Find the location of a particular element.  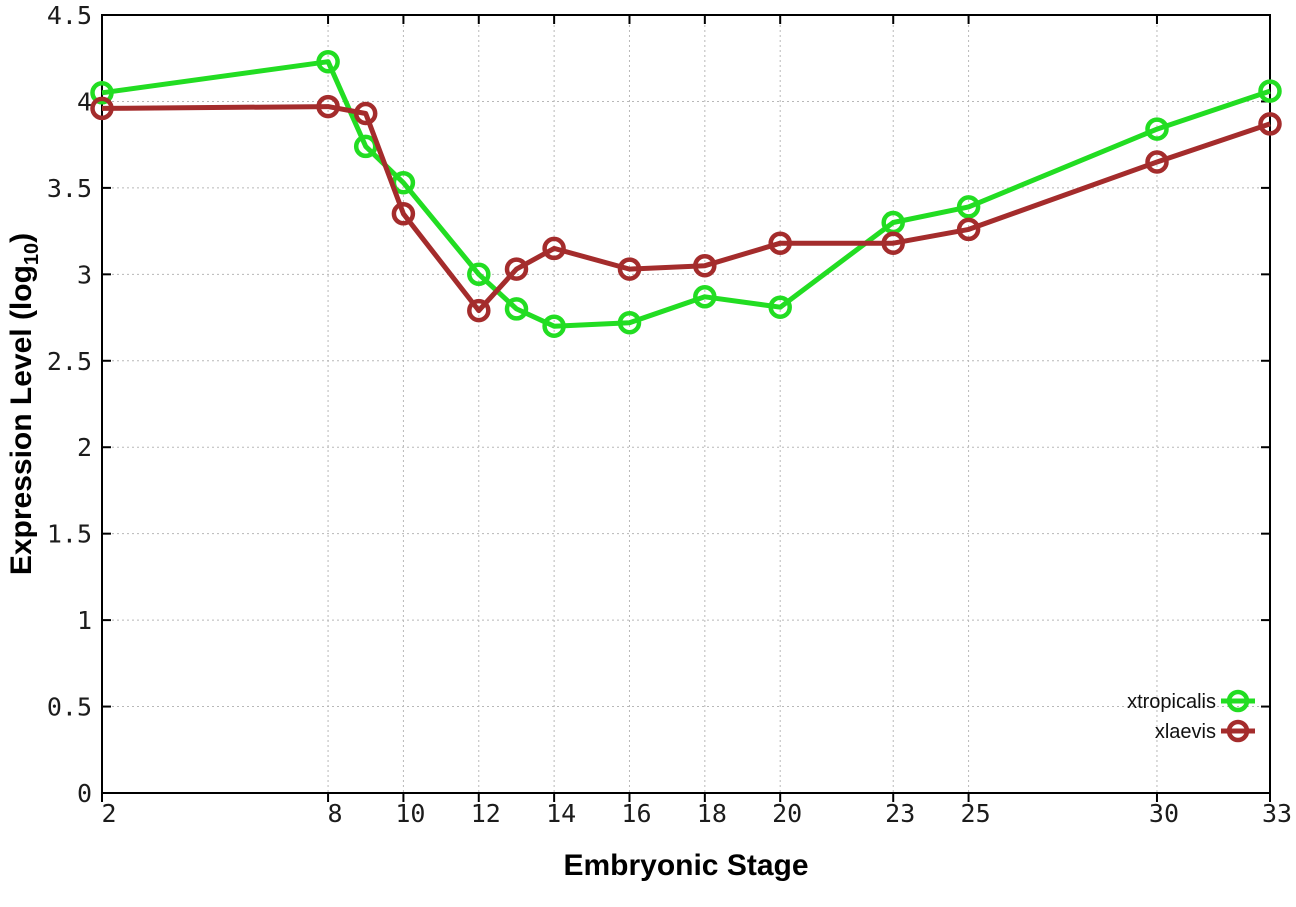

y-tick-label: 3 is located at coordinates (84, 274).